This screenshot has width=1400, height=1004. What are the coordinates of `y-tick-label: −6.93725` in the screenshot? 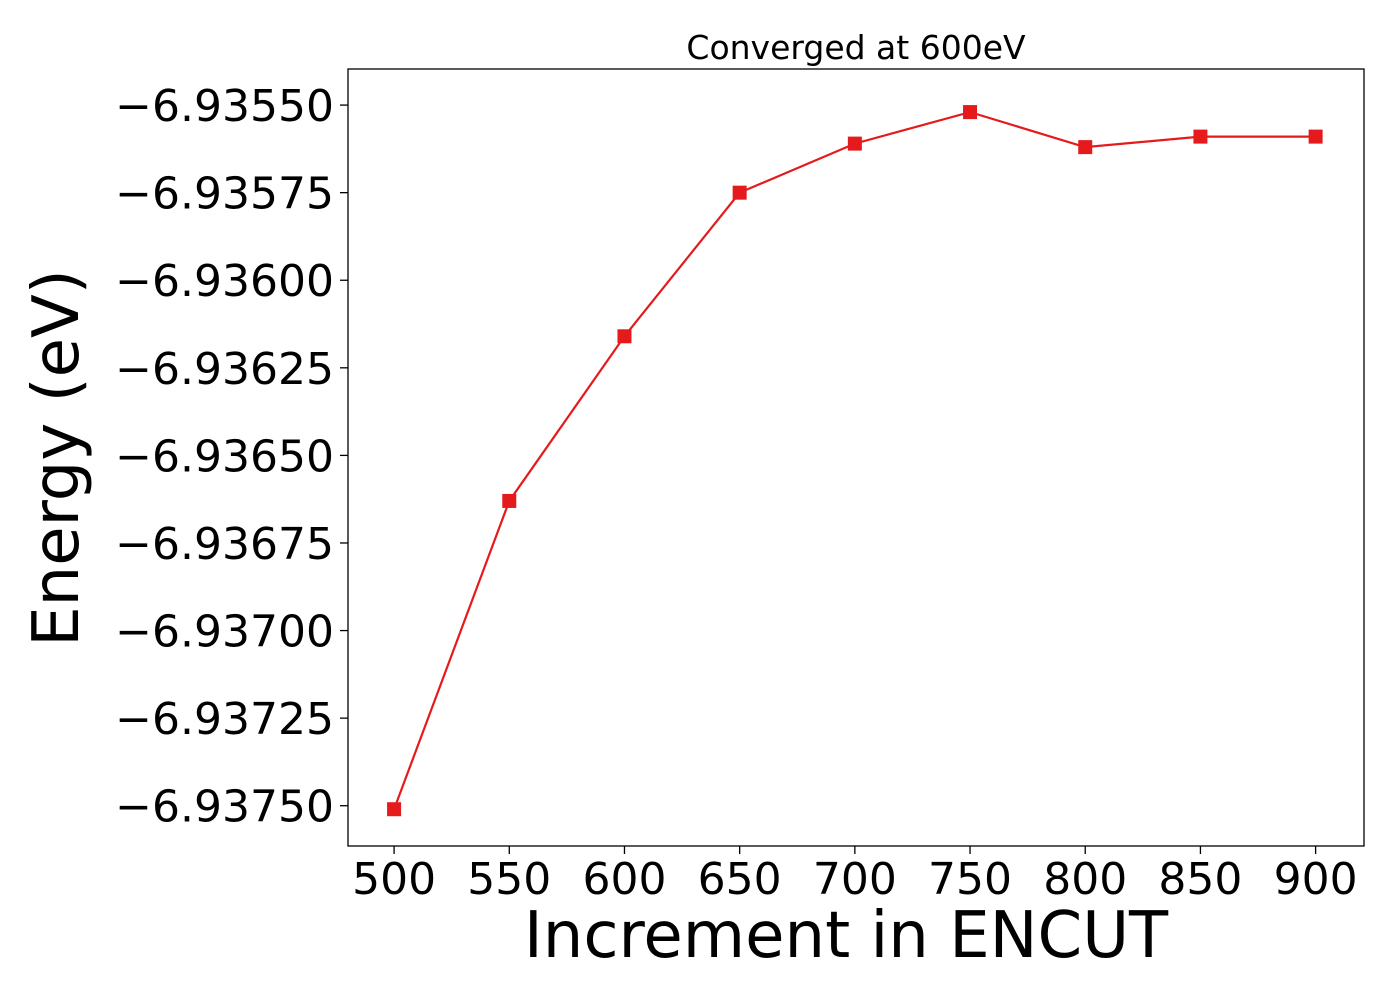 It's located at (224, 719).